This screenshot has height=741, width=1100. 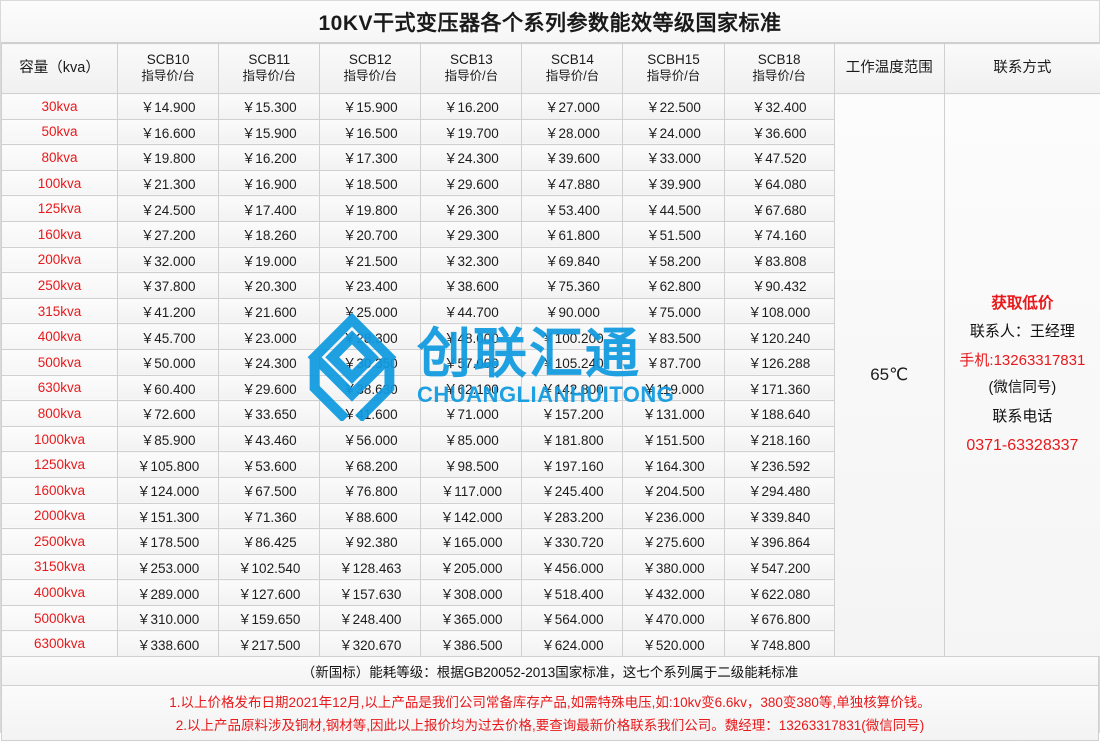 What do you see at coordinates (269, 618) in the screenshot?
I see `cell-price-scb11: ￥159.650` at bounding box center [269, 618].